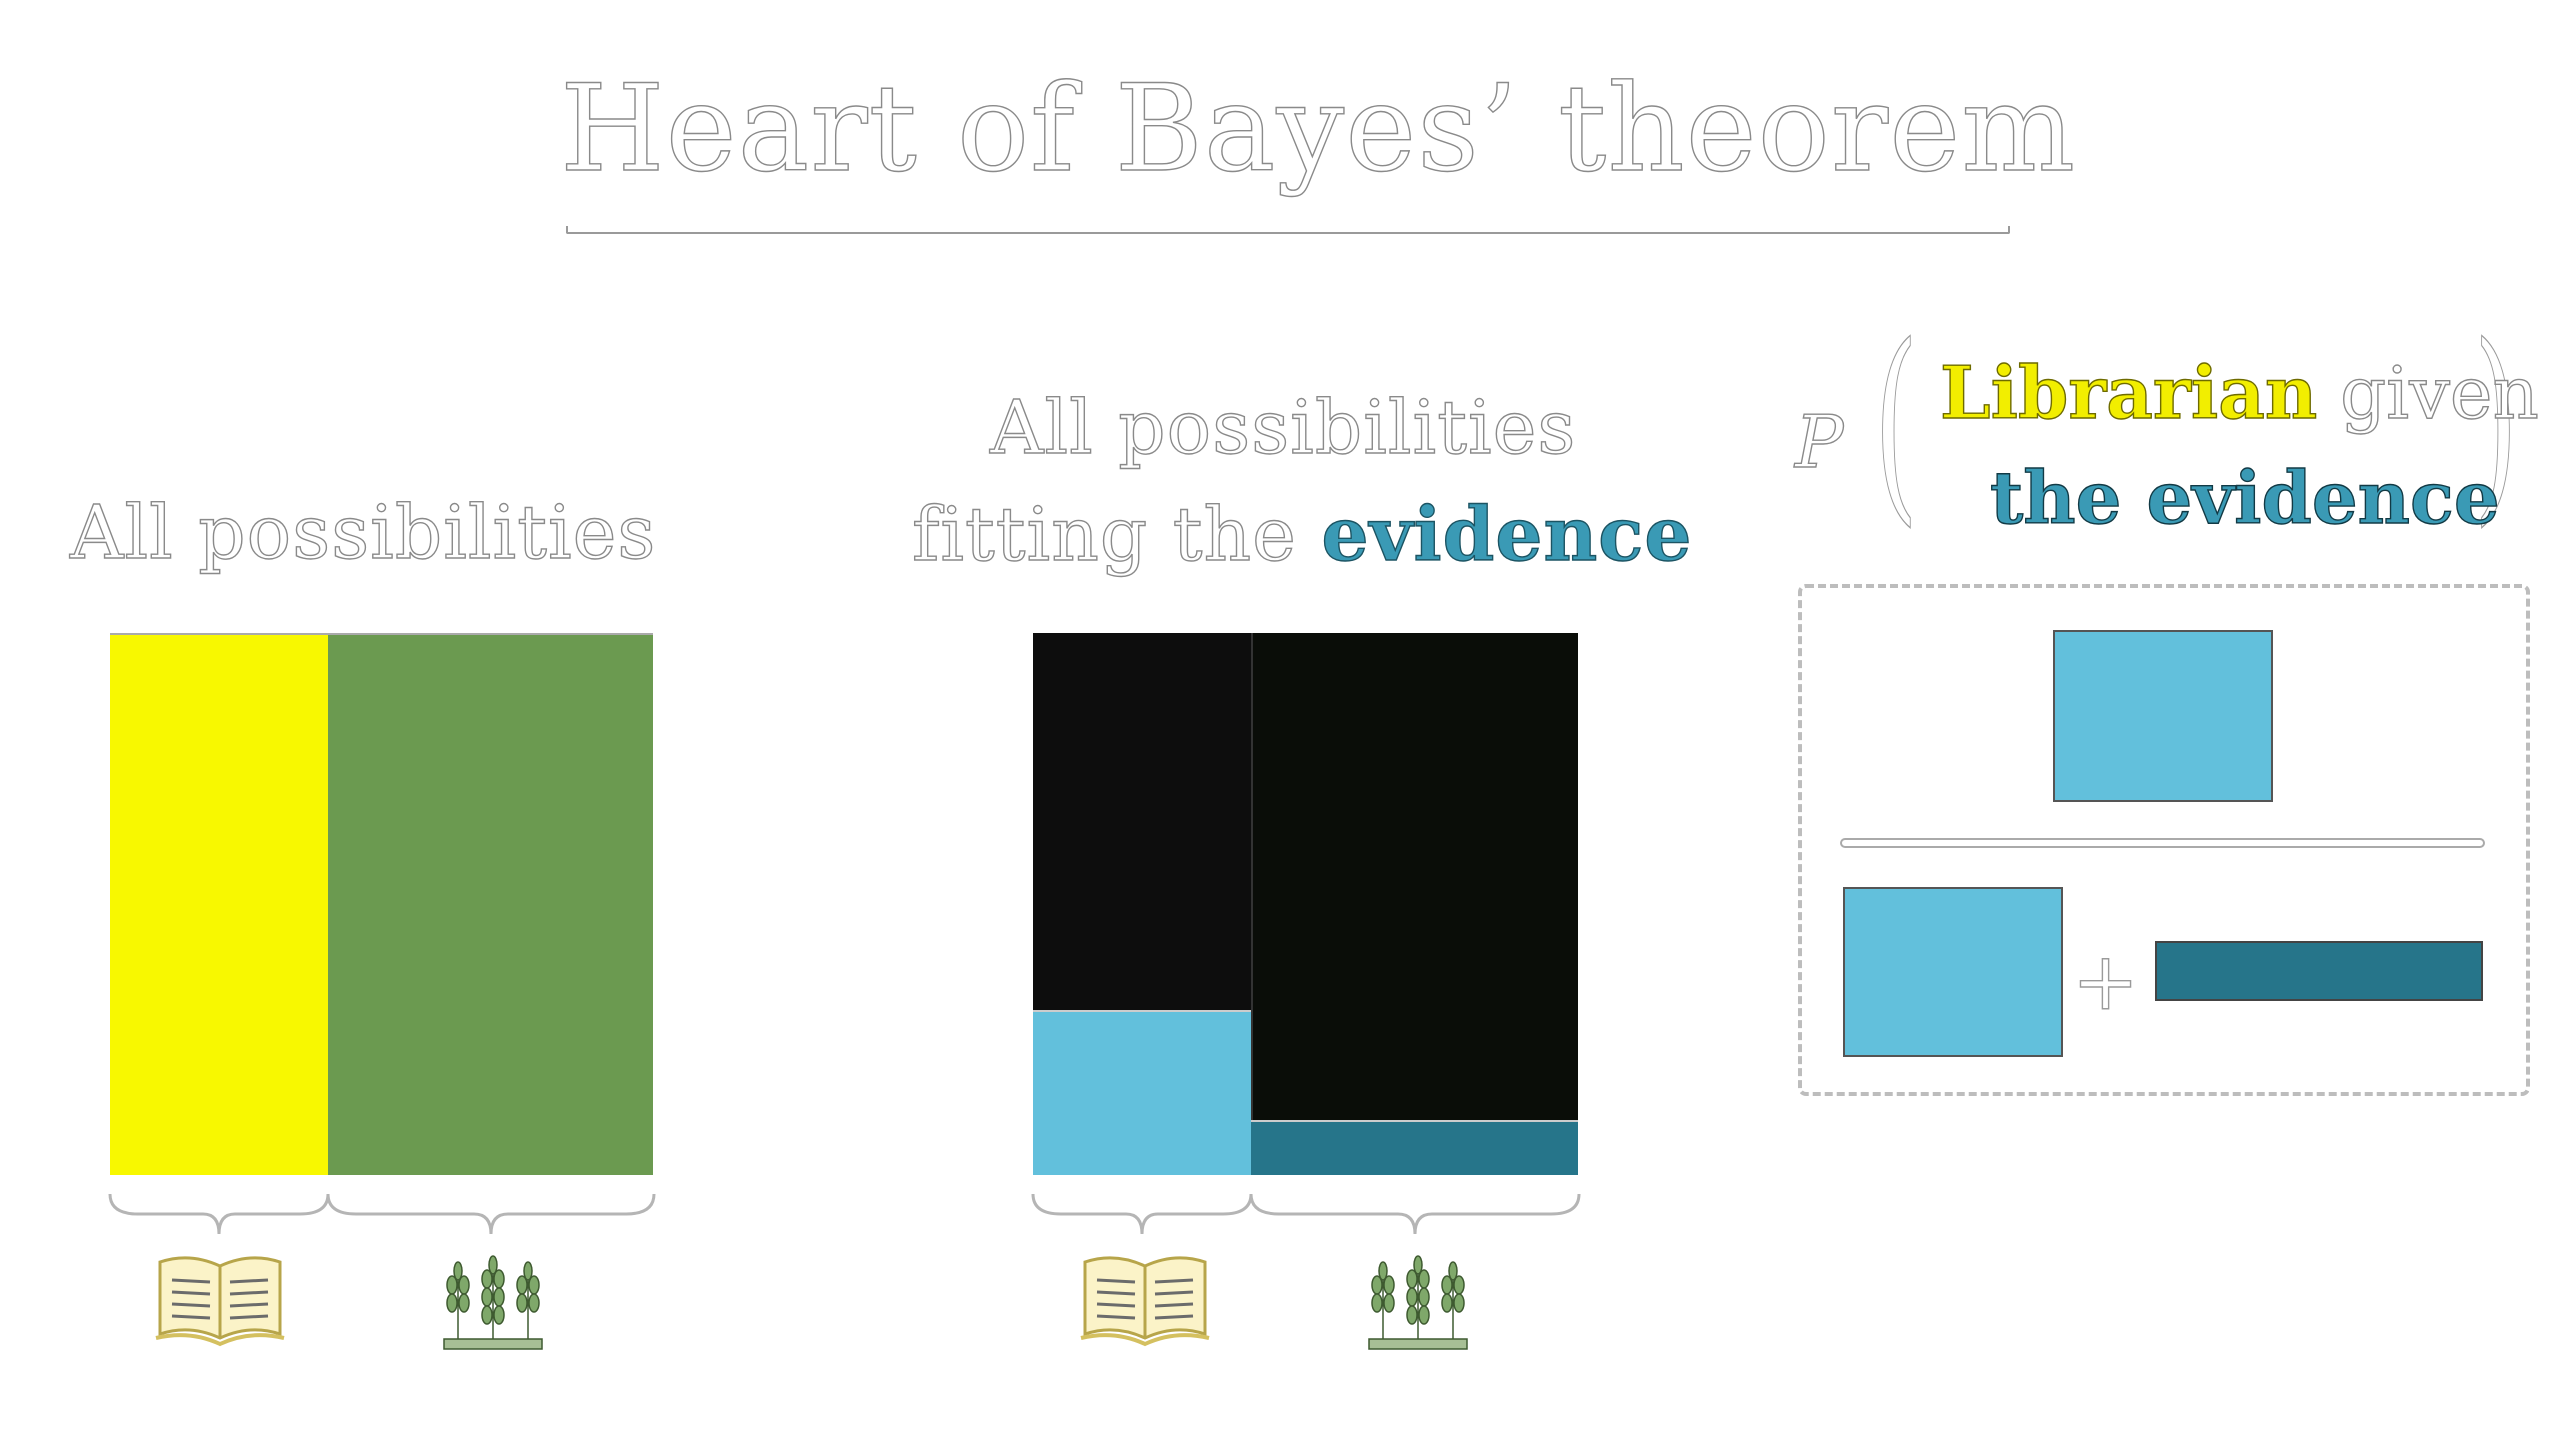 The width and height of the screenshot is (2560, 1440). Describe the element at coordinates (1414, 1147) in the screenshot. I see `farmer-evidence-region` at that location.